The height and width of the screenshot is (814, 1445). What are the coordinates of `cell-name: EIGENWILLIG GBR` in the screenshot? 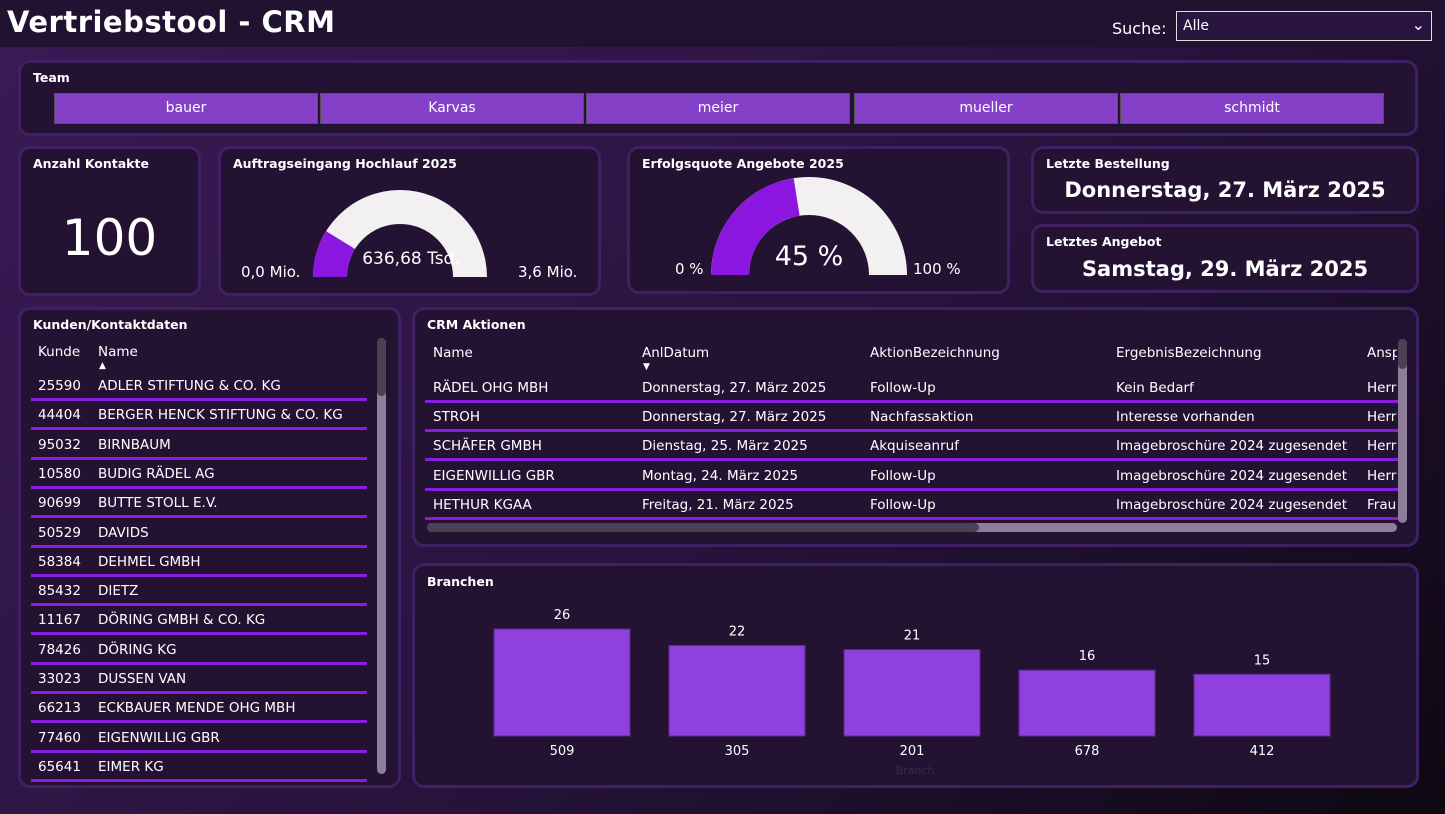 It's located at (494, 475).